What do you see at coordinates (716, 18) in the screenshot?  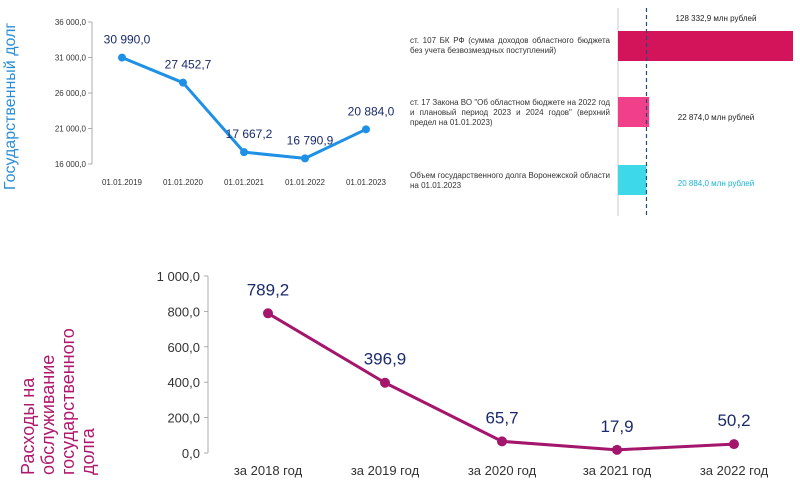 I see `limits-value-label: 128 332,9 млн рублей` at bounding box center [716, 18].